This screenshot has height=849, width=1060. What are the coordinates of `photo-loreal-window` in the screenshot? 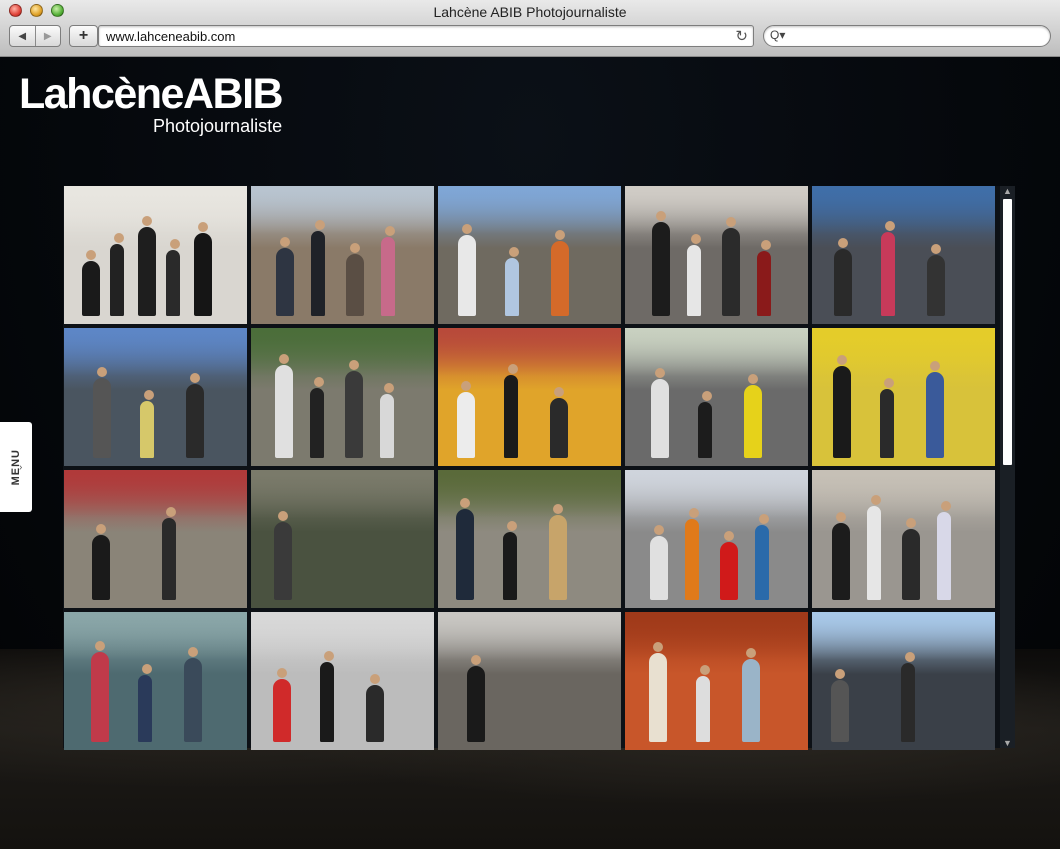 It's located at (155, 681).